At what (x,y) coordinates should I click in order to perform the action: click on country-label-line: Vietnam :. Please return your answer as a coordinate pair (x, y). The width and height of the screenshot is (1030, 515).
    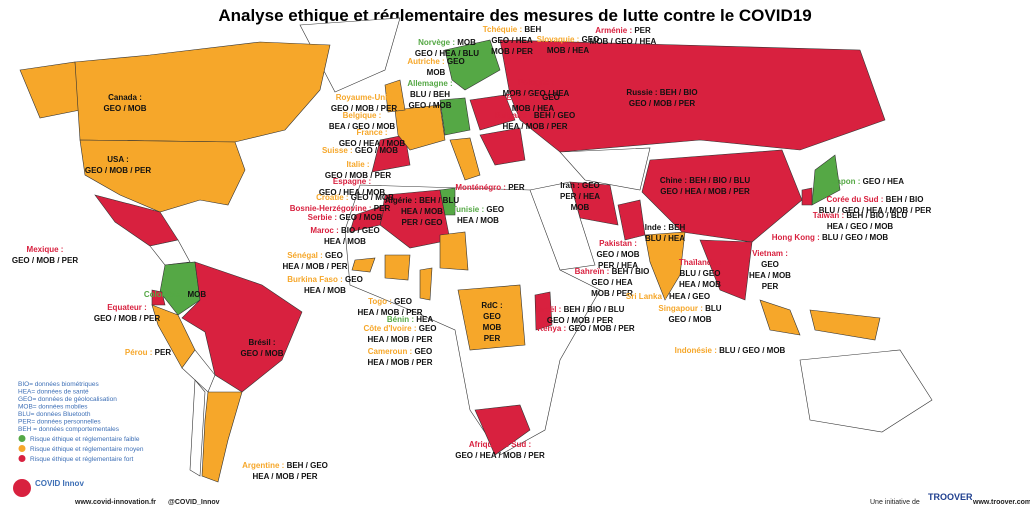
    Looking at the image, I should click on (770, 253).